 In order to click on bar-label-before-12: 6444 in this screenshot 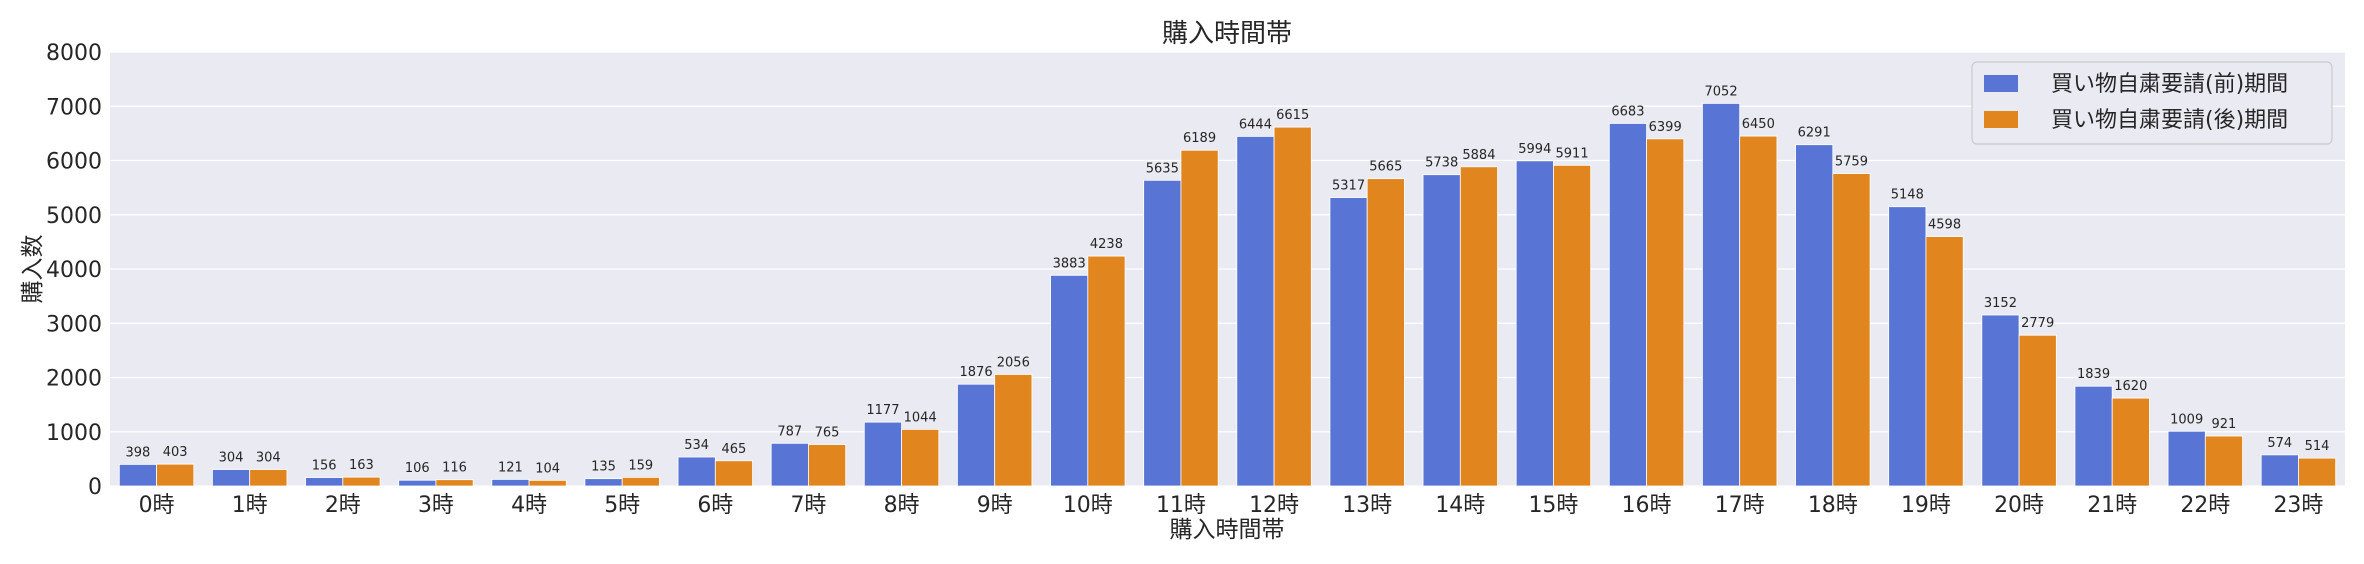, I will do `click(1255, 124)`.